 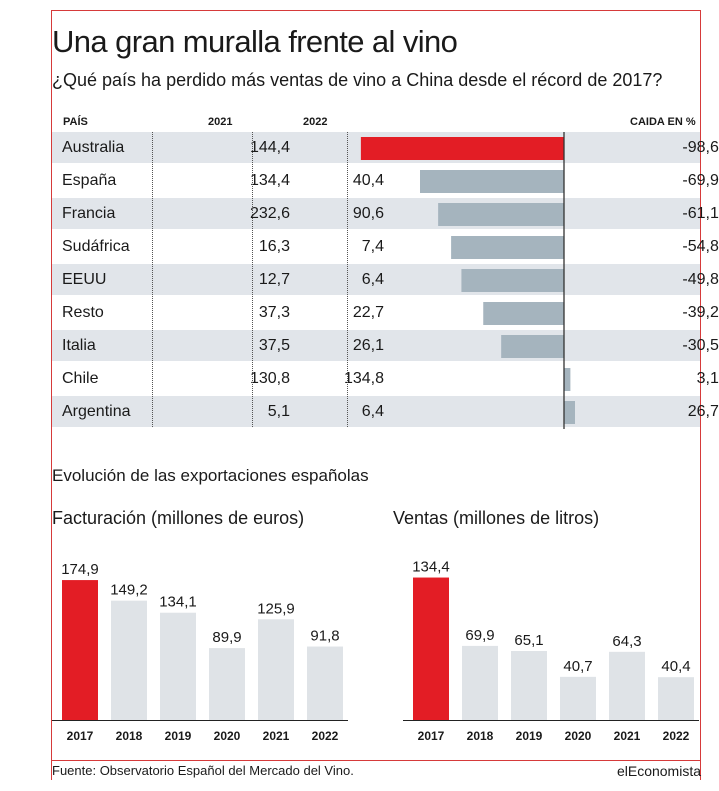 What do you see at coordinates (512, 280) in the screenshot?
I see `change-bar-EEUU` at bounding box center [512, 280].